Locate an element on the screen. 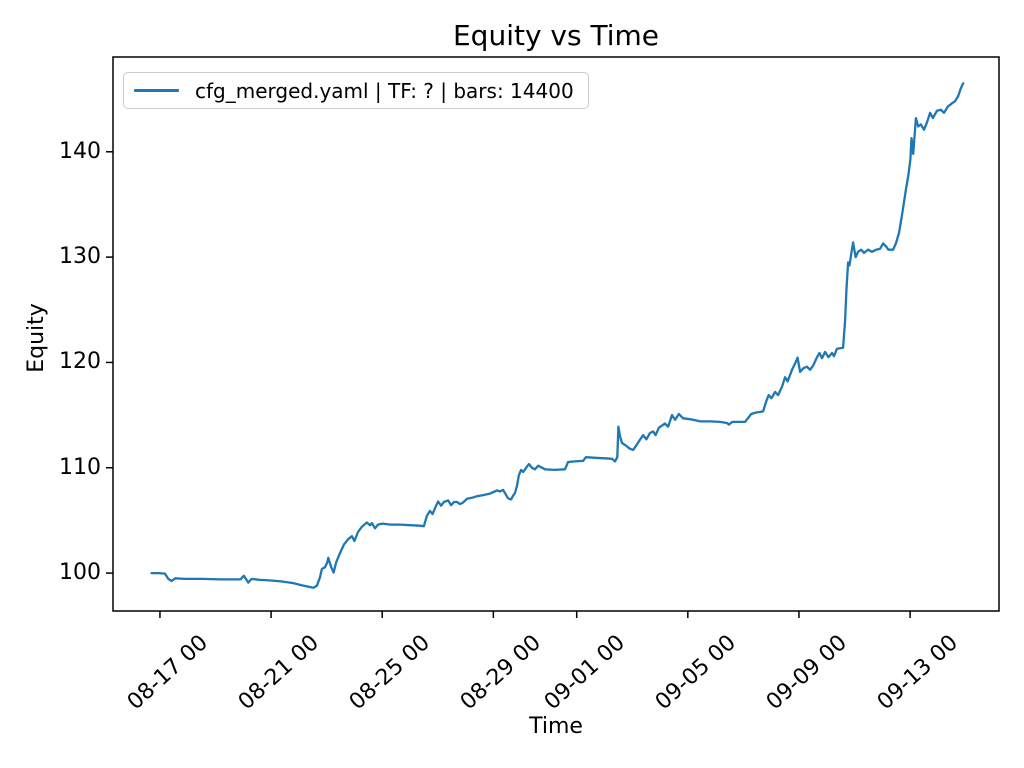 The height and width of the screenshot is (768, 1024). y-tick-label: 120 is located at coordinates (80, 362).